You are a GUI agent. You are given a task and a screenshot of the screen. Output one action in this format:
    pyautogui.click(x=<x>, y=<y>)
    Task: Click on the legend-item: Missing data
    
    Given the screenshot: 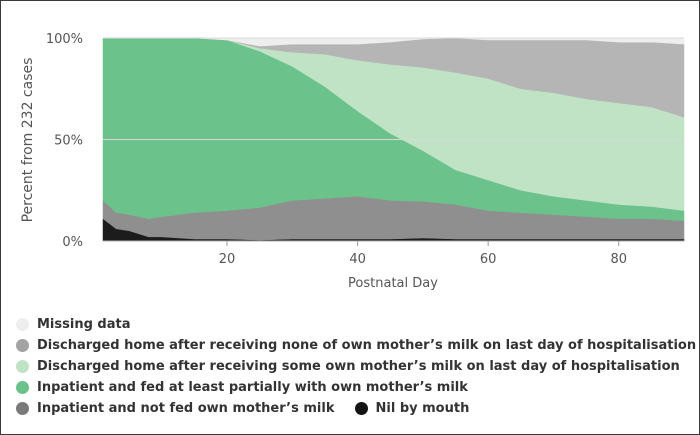 What is the action you would take?
    pyautogui.click(x=73, y=324)
    